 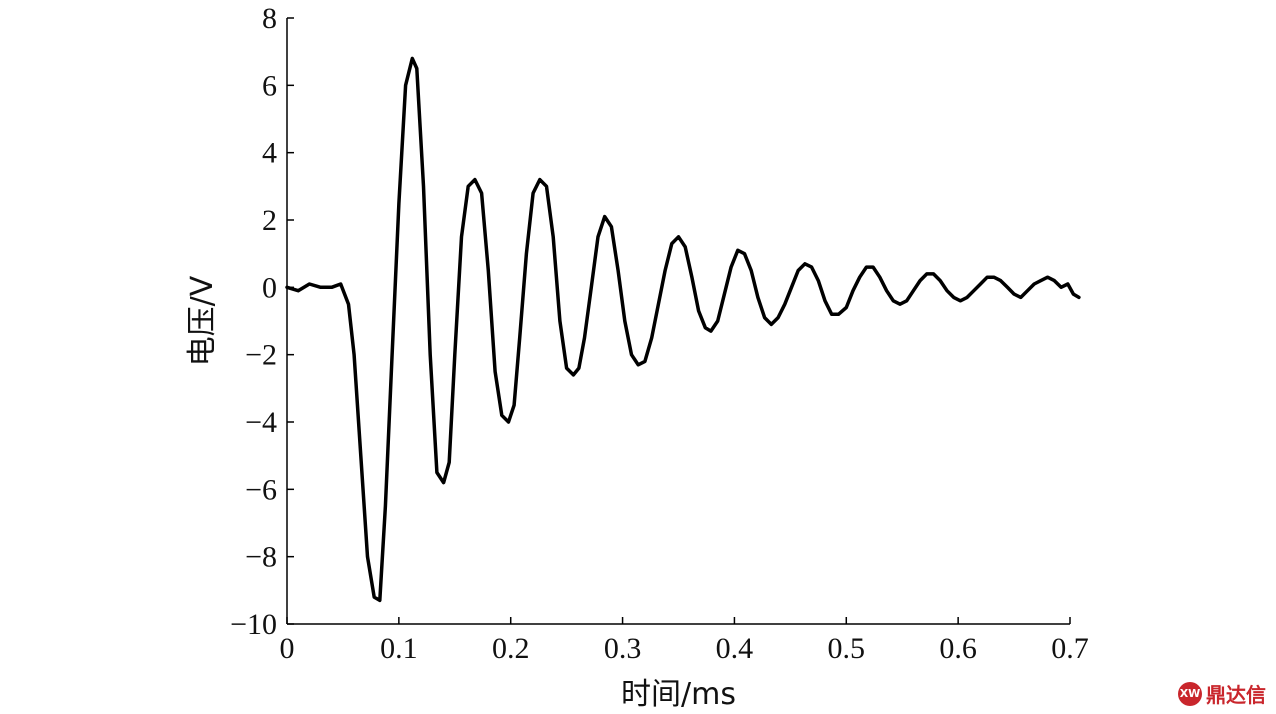 What do you see at coordinates (511, 648) in the screenshot?
I see `x-tick-label: 0.2` at bounding box center [511, 648].